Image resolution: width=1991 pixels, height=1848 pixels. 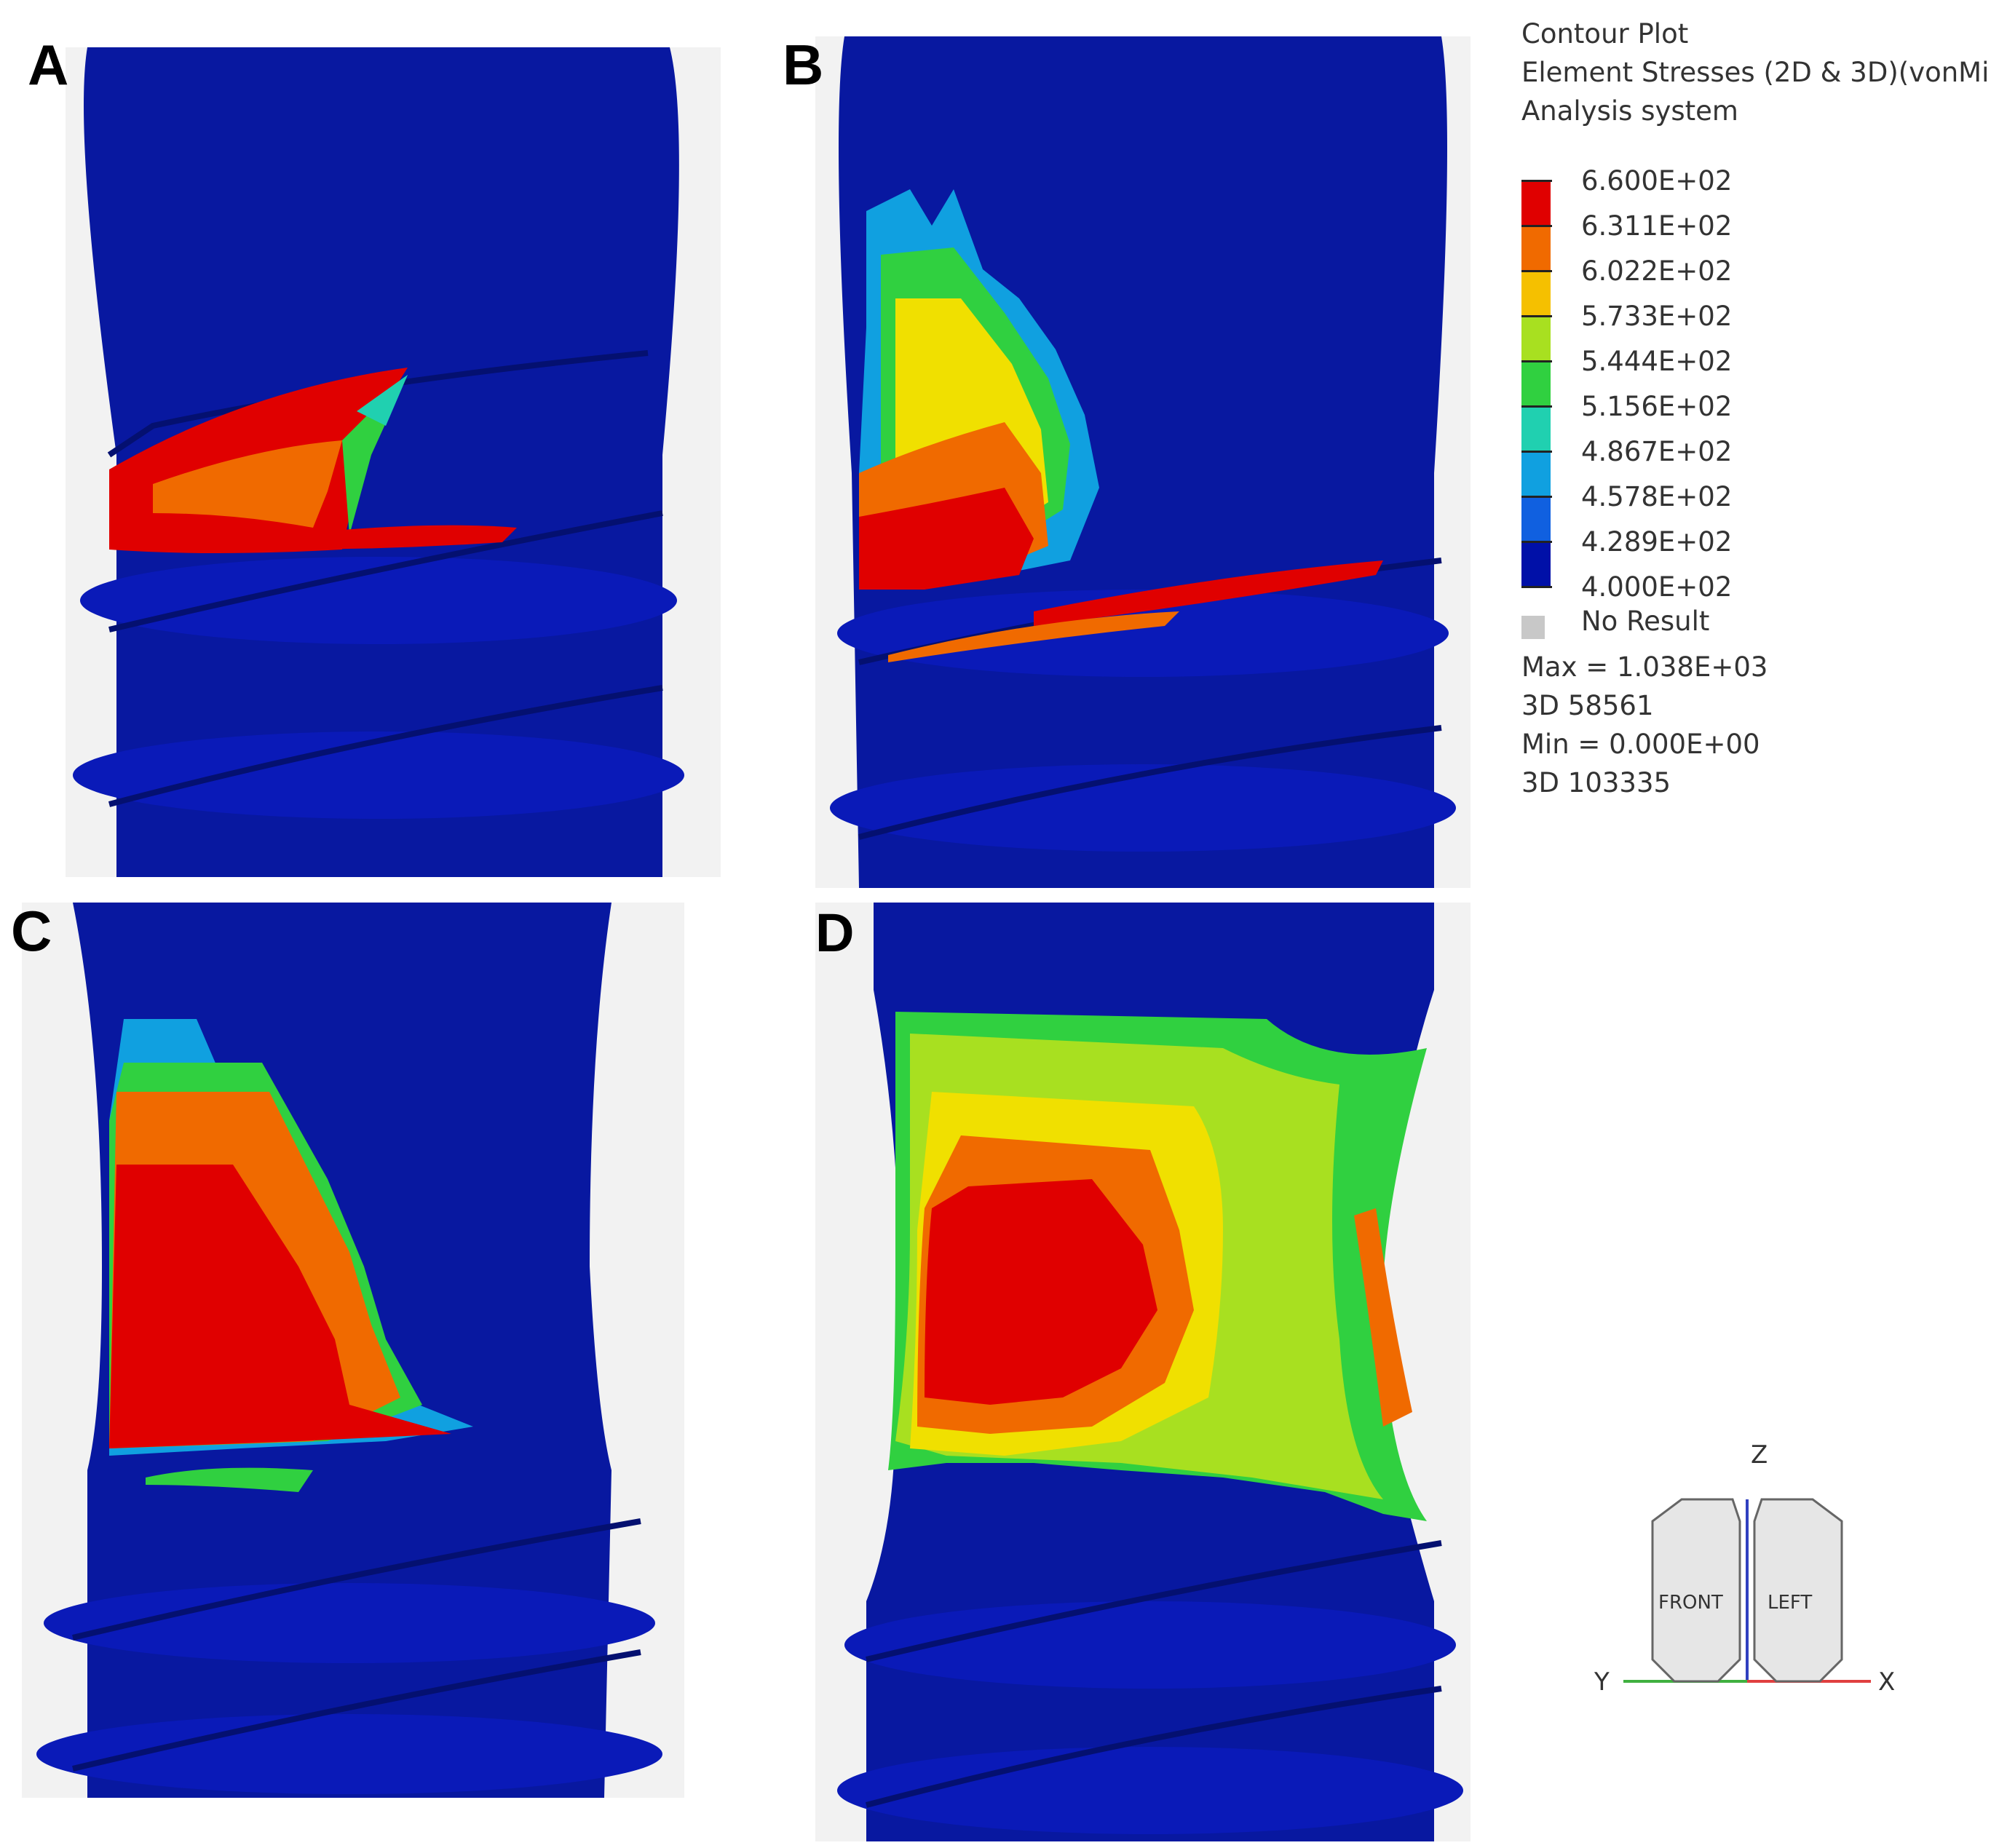 What do you see at coordinates (1657, 361) in the screenshot?
I see `legend-level-5: 5.444E+02` at bounding box center [1657, 361].